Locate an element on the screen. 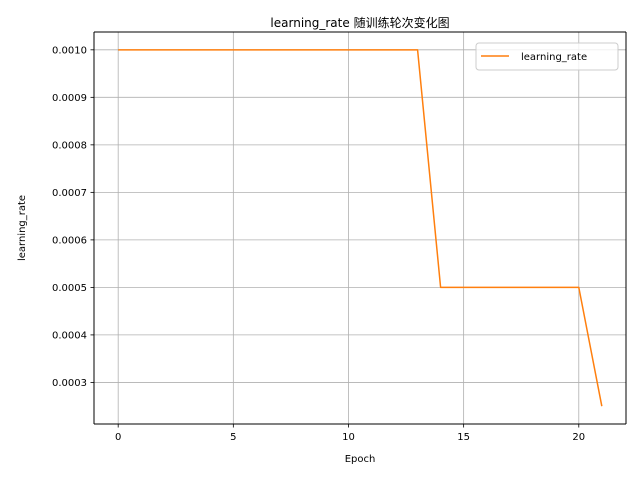 This screenshot has width=640, height=480. x-tick-label: 5 is located at coordinates (233, 437).